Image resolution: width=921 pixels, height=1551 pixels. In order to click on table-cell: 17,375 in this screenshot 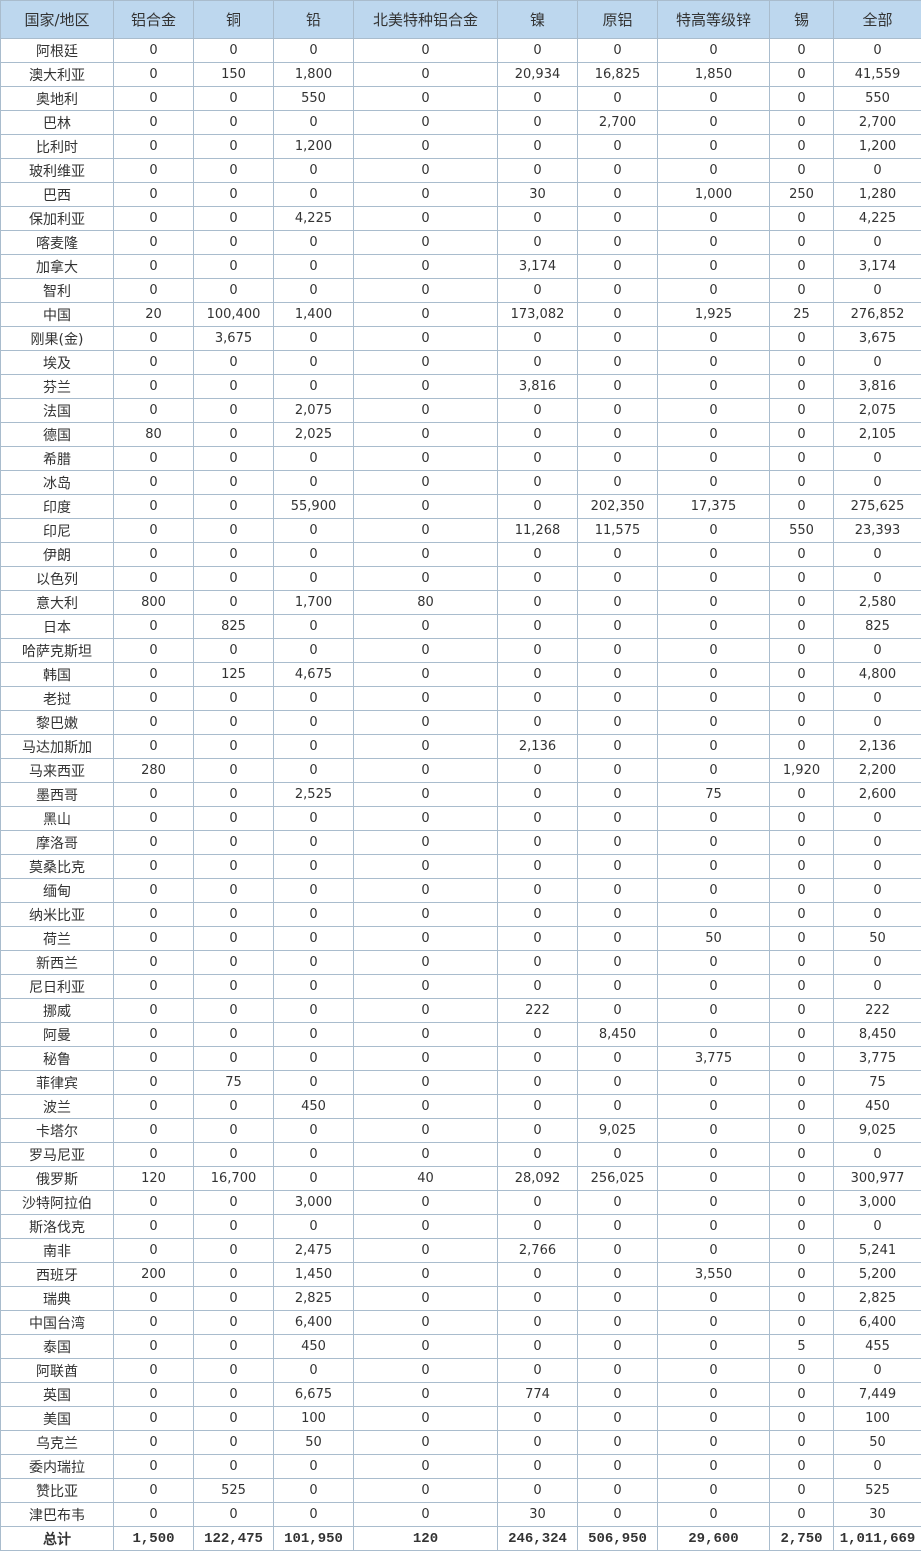, I will do `click(714, 507)`.